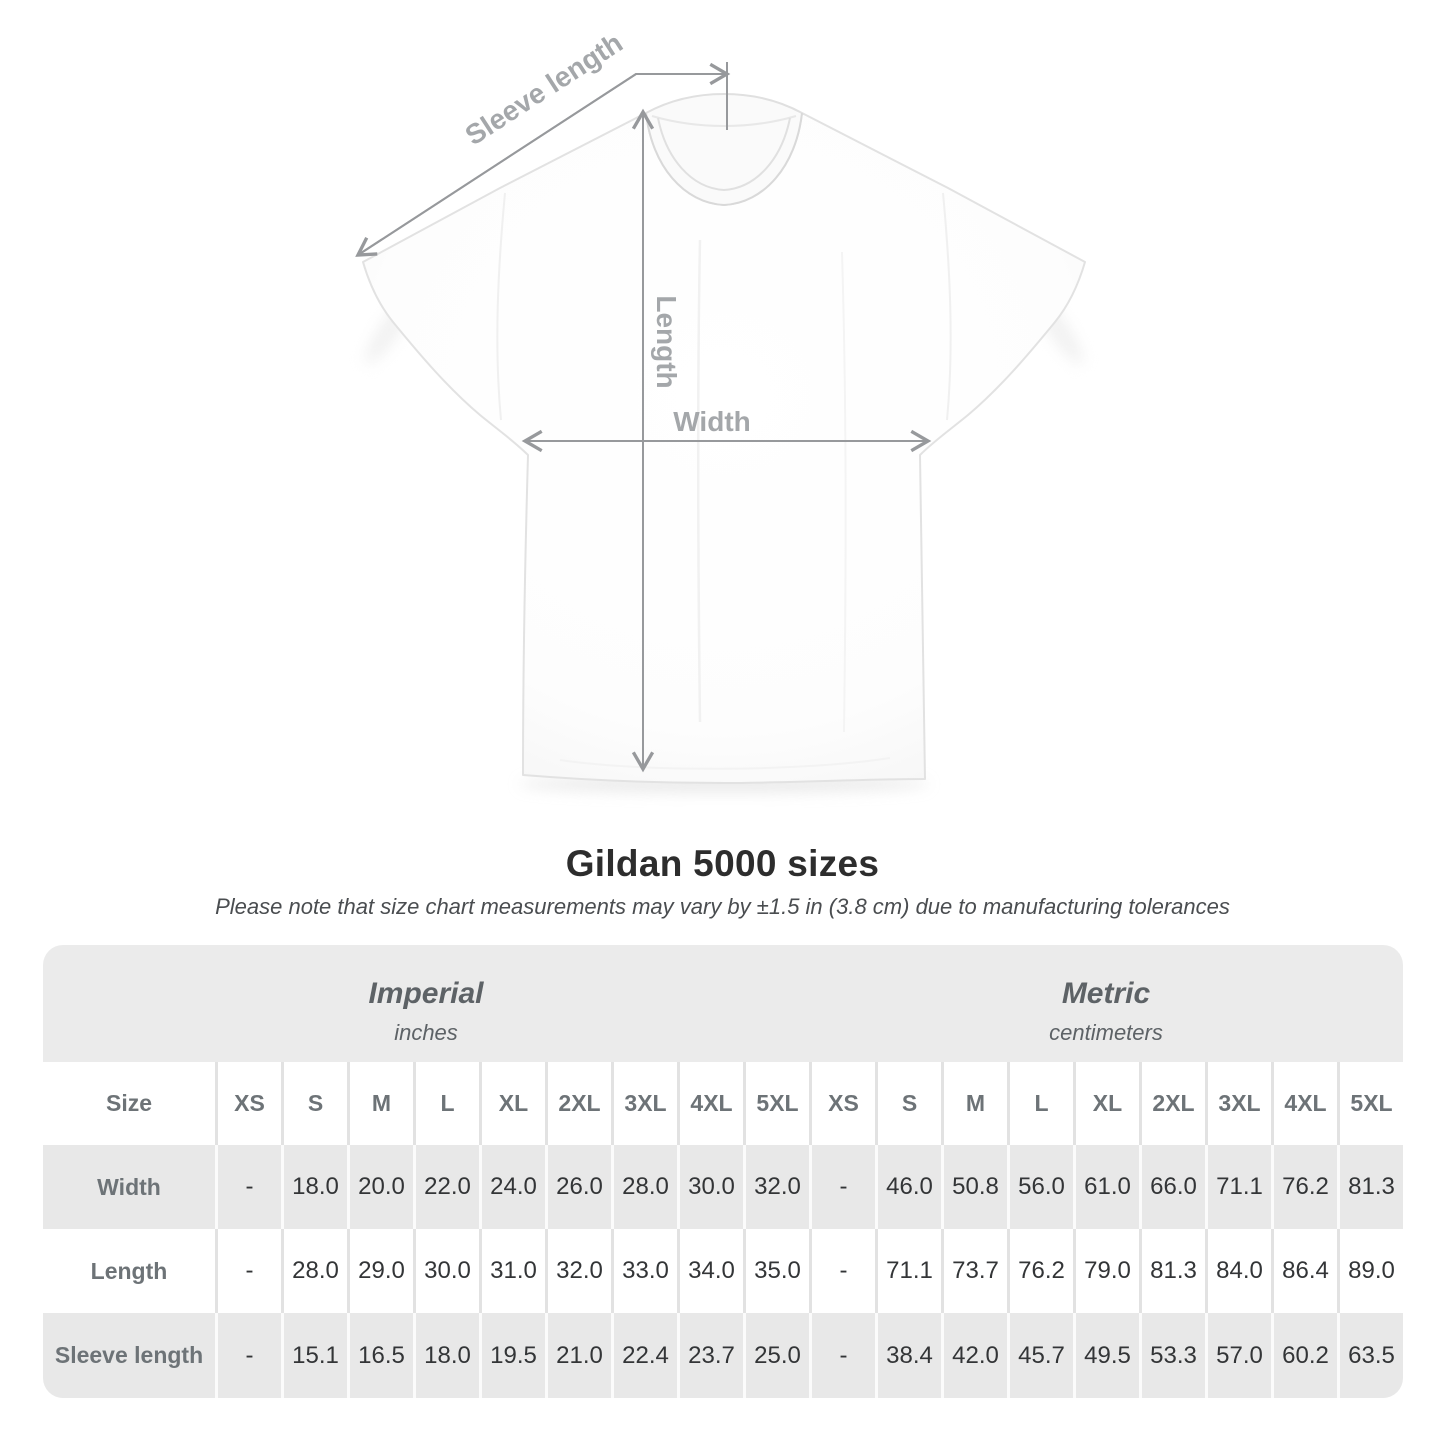 The width and height of the screenshot is (1445, 1445). Describe the element at coordinates (380, 1271) in the screenshot. I see `table-cell: 29.0` at that location.